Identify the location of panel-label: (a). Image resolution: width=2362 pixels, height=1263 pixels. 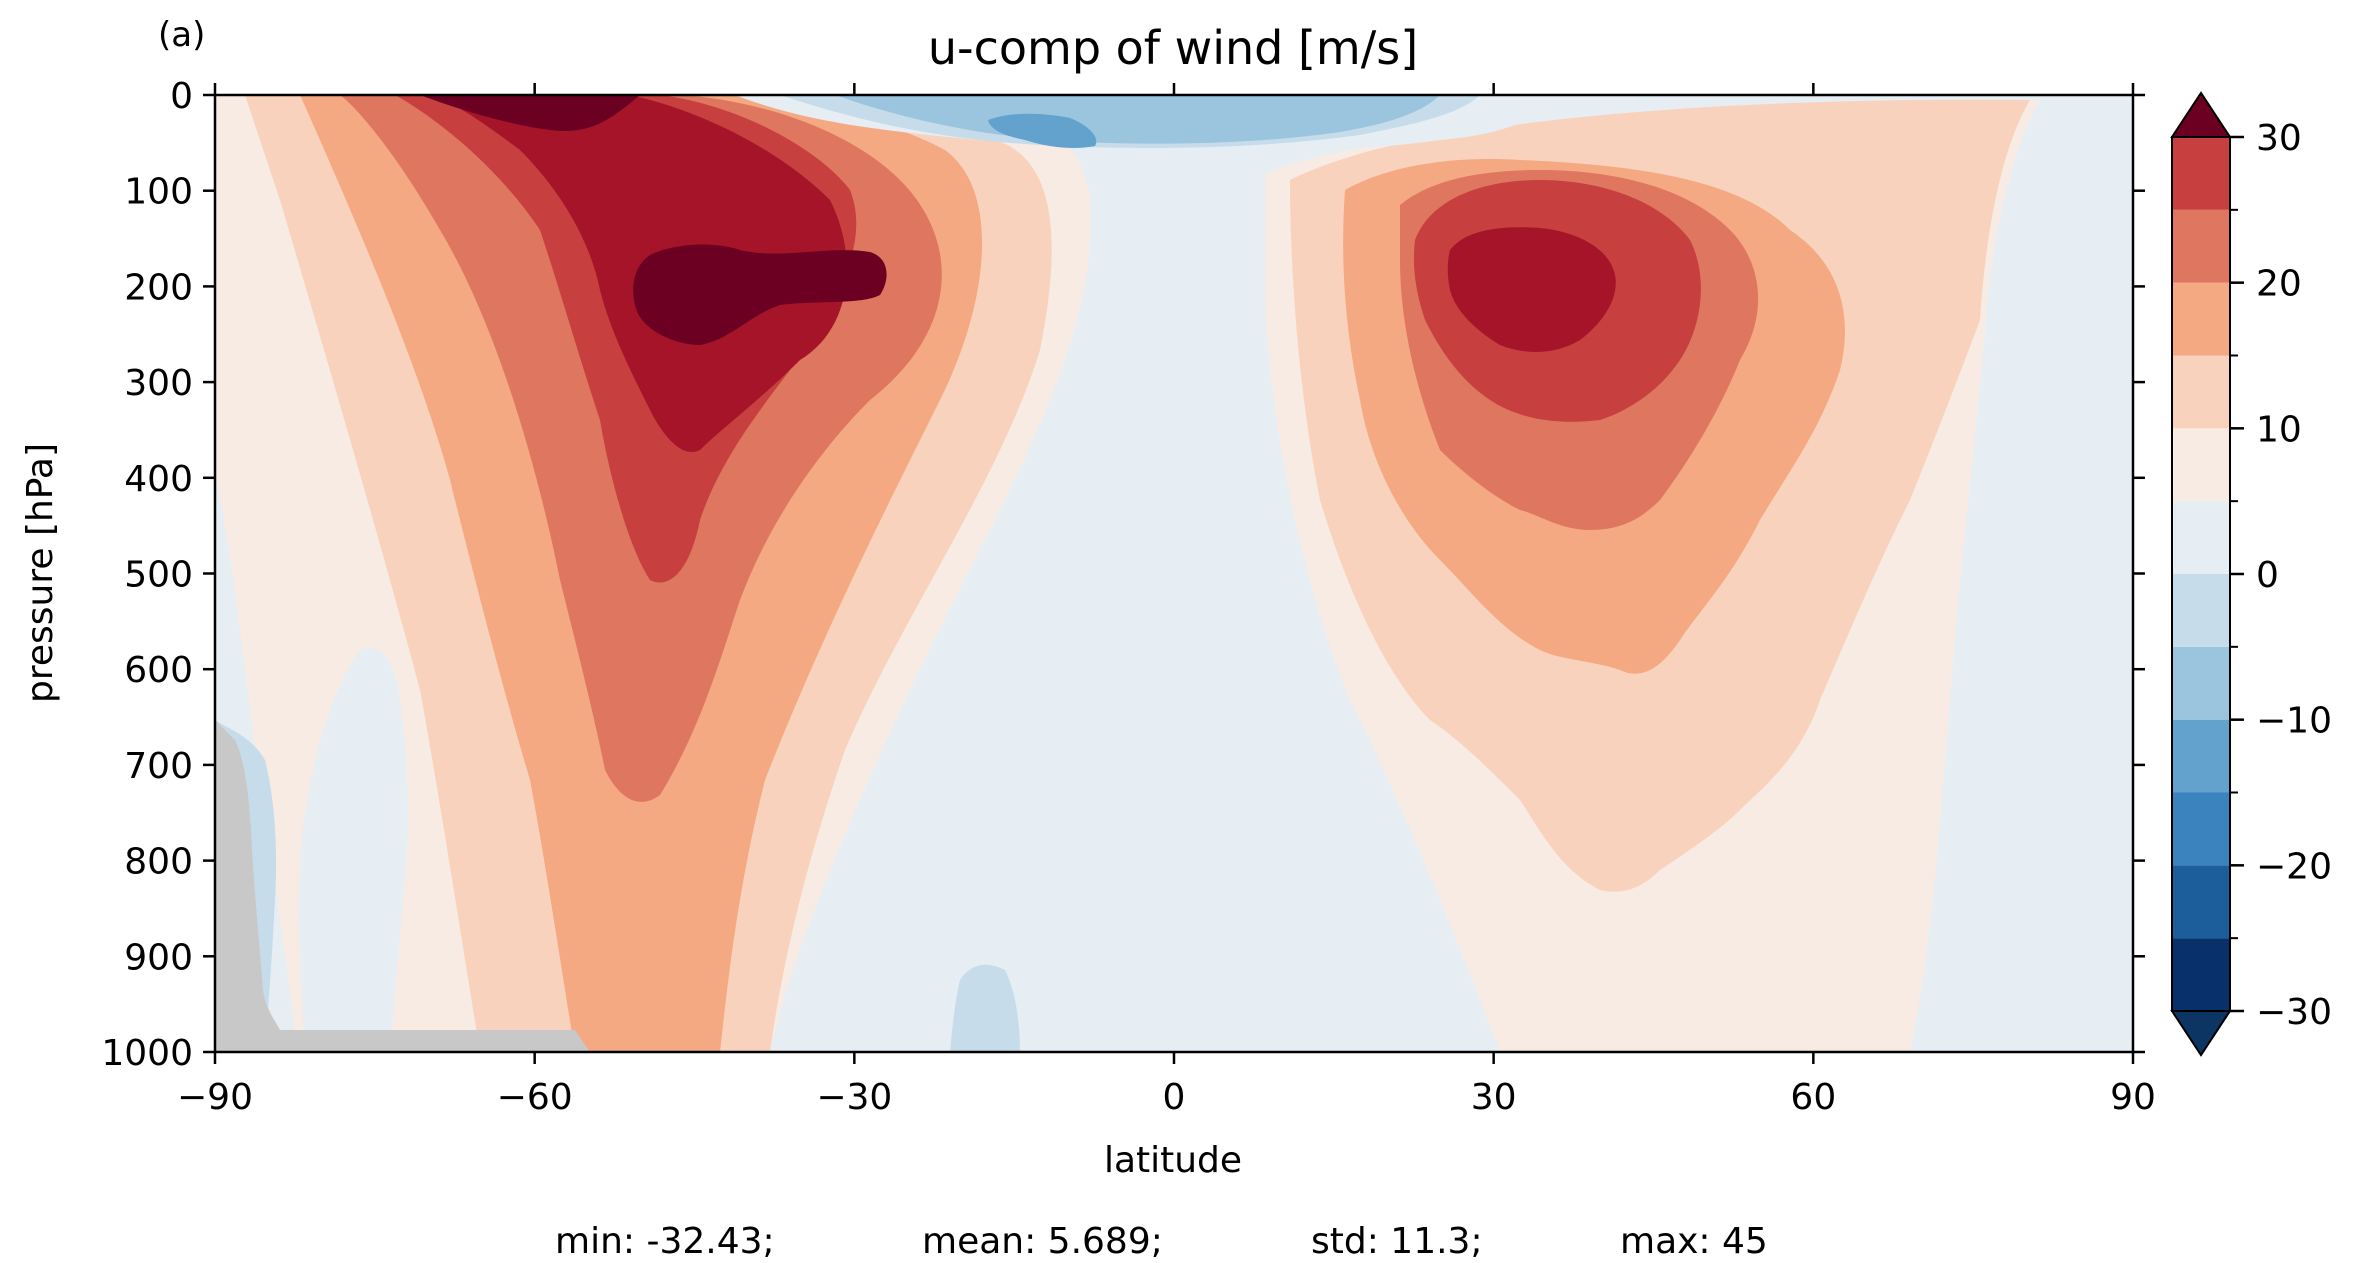
(181, 35).